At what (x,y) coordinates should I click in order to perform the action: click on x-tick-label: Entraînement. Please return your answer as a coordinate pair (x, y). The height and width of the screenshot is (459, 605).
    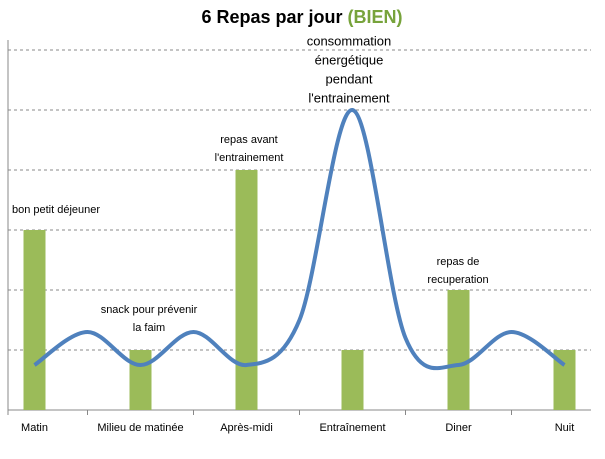
    Looking at the image, I should click on (352, 428).